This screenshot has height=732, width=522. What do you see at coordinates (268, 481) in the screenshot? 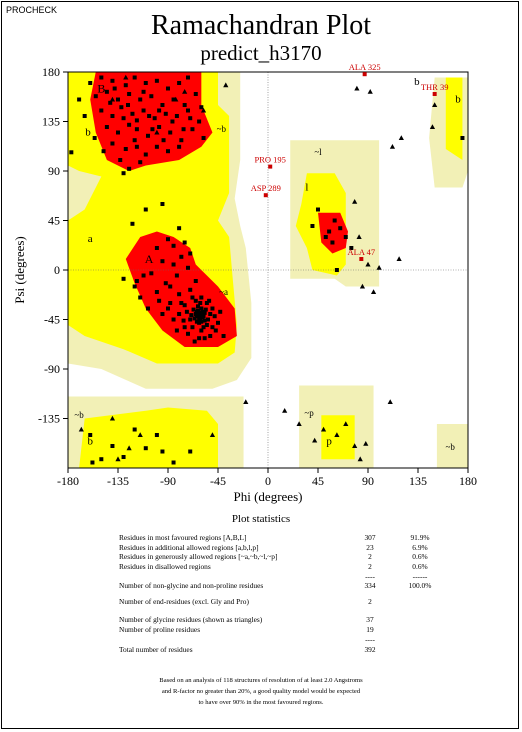
I see `x-tick-label: 0` at bounding box center [268, 481].